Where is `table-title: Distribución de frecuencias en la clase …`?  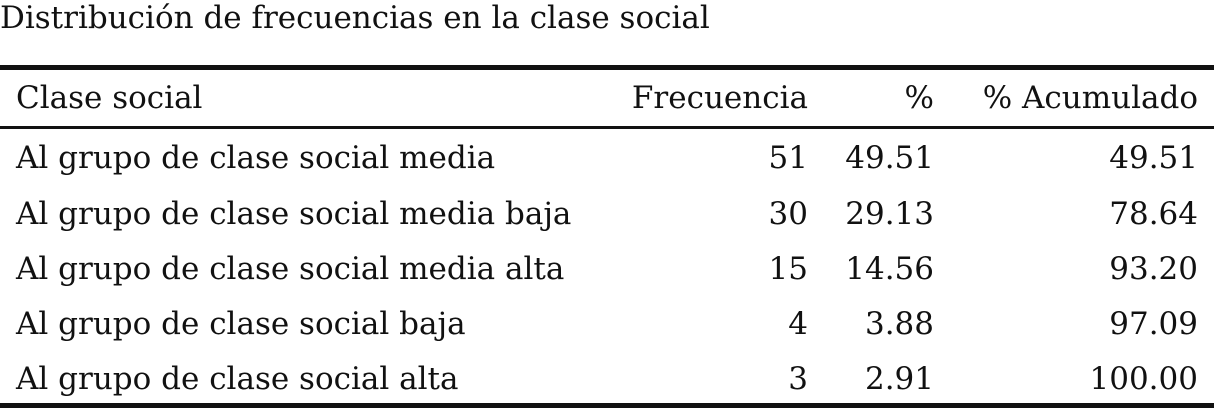
table-title: Distribución de frecuencias en la clase … is located at coordinates (355, 18).